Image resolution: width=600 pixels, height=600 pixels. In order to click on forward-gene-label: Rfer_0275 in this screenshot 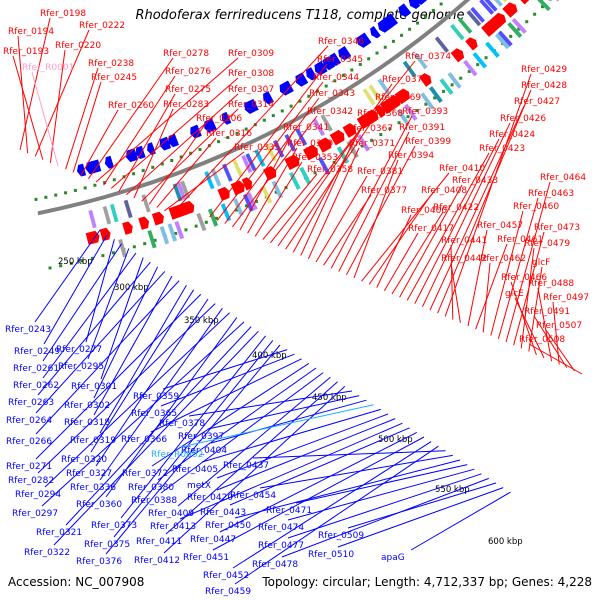, I will do `click(188, 90)`.